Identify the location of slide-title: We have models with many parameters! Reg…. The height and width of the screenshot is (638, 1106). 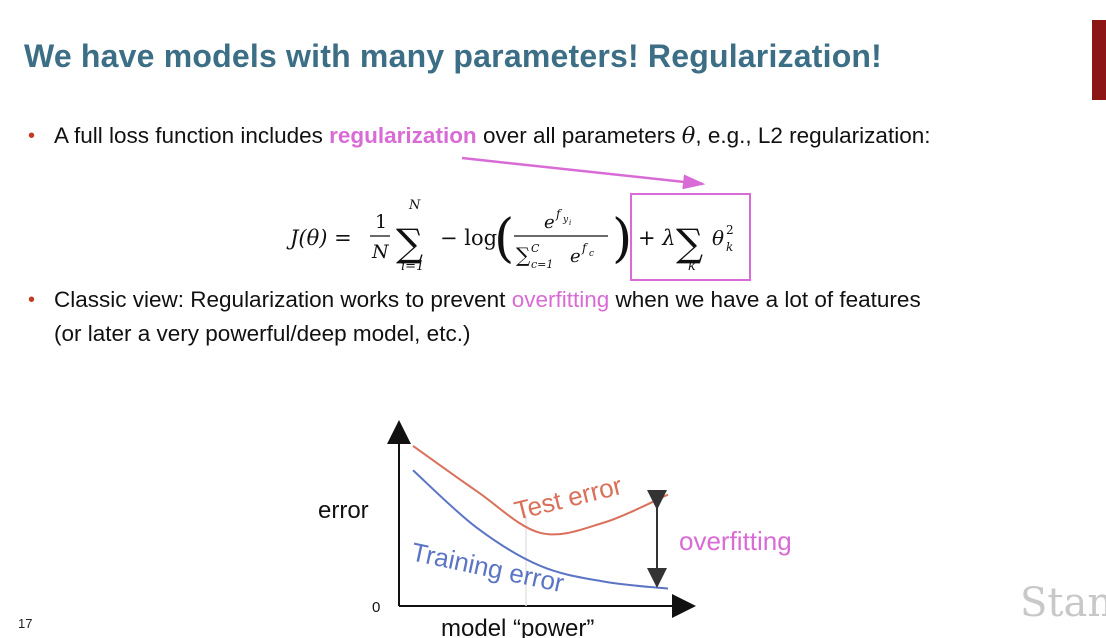
(453, 56).